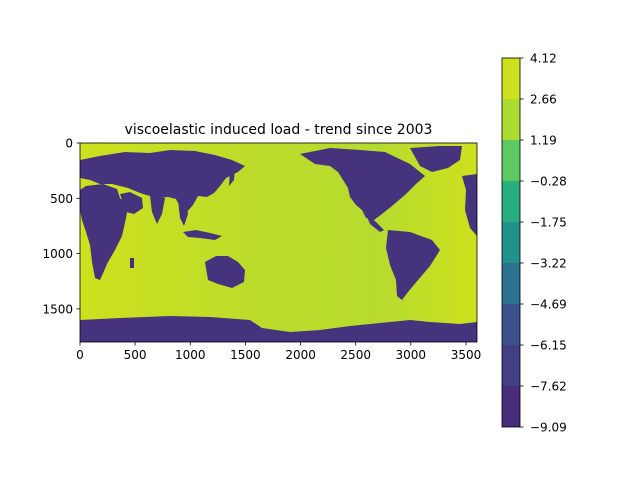 The image size is (640, 480). I want to click on landmass-north-america, so click(362, 184).